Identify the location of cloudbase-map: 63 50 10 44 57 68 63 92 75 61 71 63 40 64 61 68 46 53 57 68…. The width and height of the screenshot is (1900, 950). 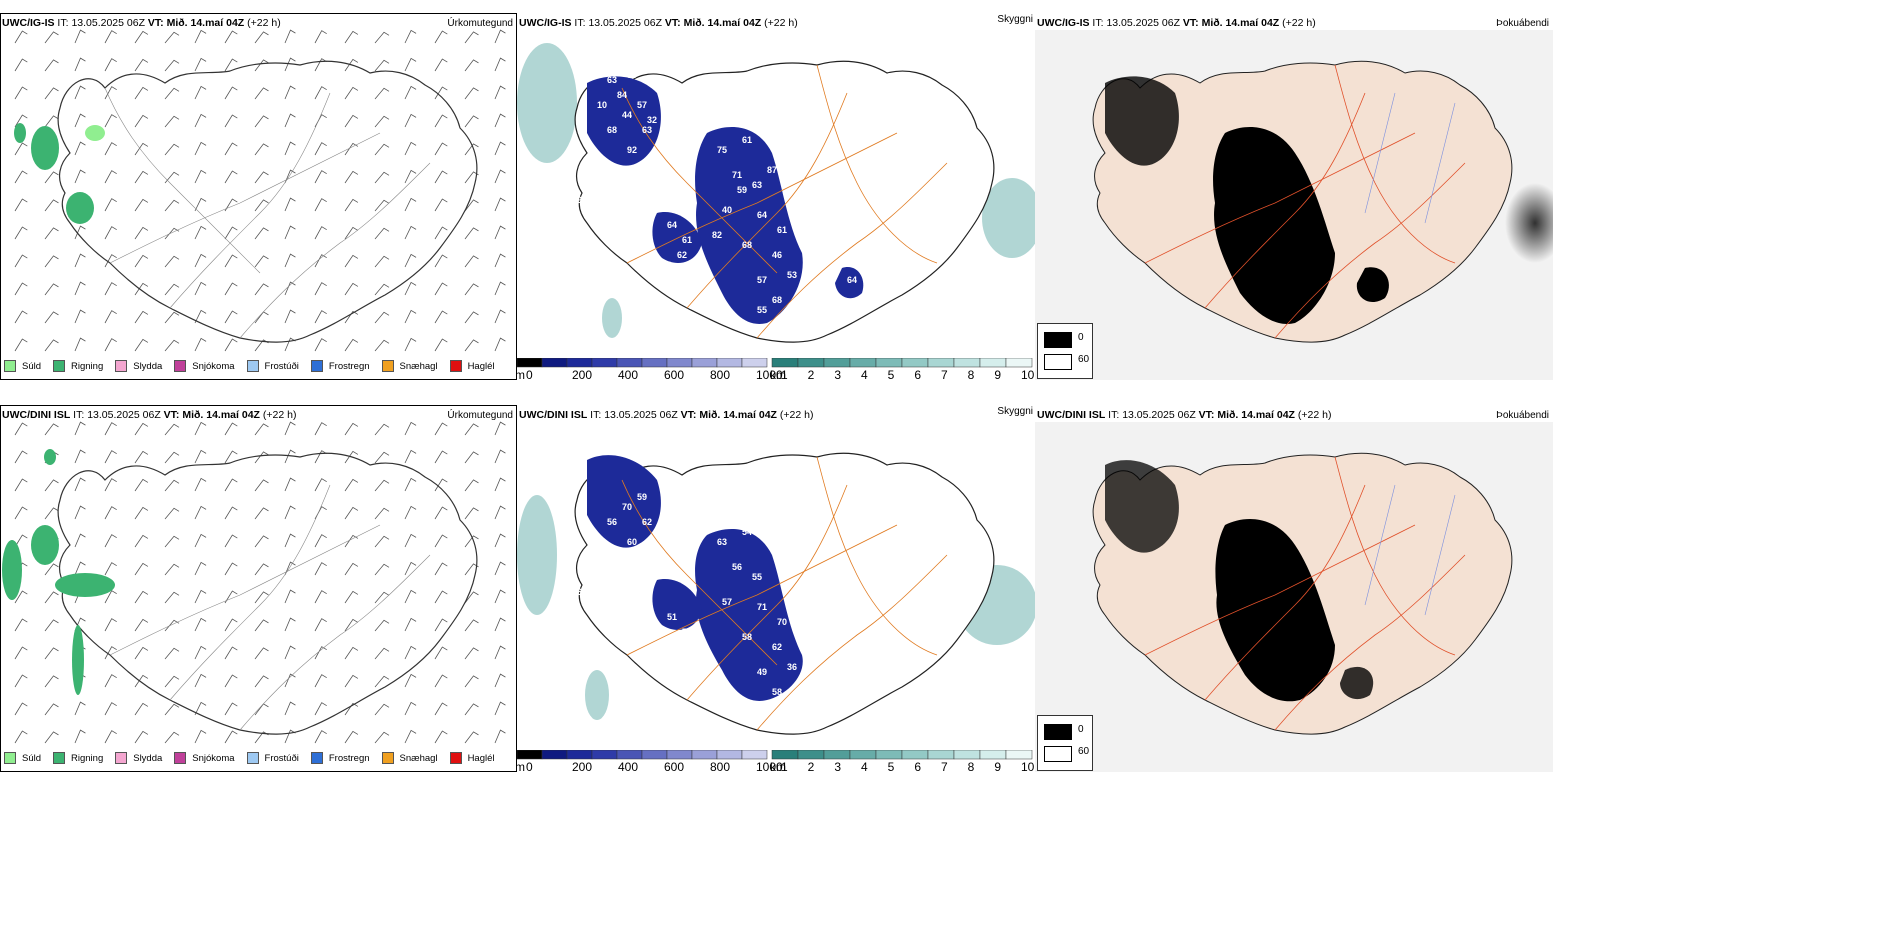
(776, 193).